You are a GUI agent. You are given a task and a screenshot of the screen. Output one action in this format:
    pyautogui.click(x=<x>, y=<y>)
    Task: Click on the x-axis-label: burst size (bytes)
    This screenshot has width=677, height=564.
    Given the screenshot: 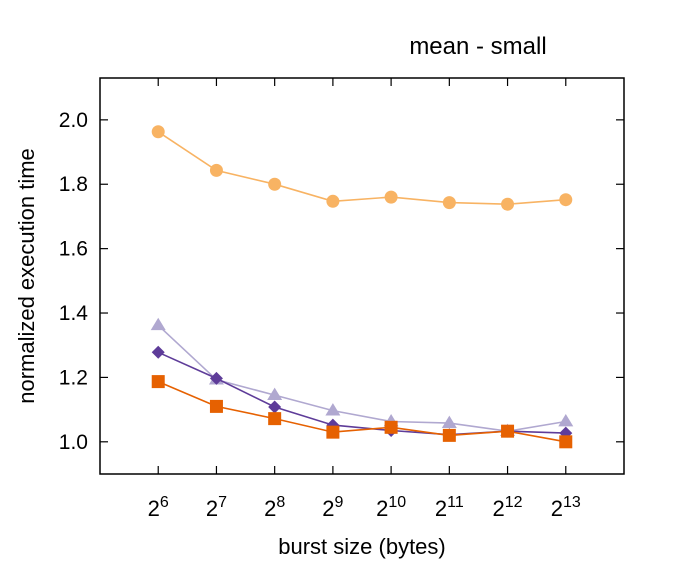 What is the action you would take?
    pyautogui.click(x=362, y=546)
    